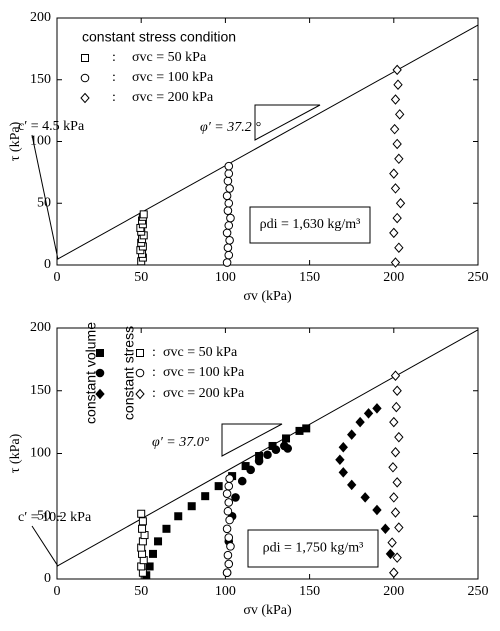  I want to click on y-tick-label: 100, so click(40, 141).